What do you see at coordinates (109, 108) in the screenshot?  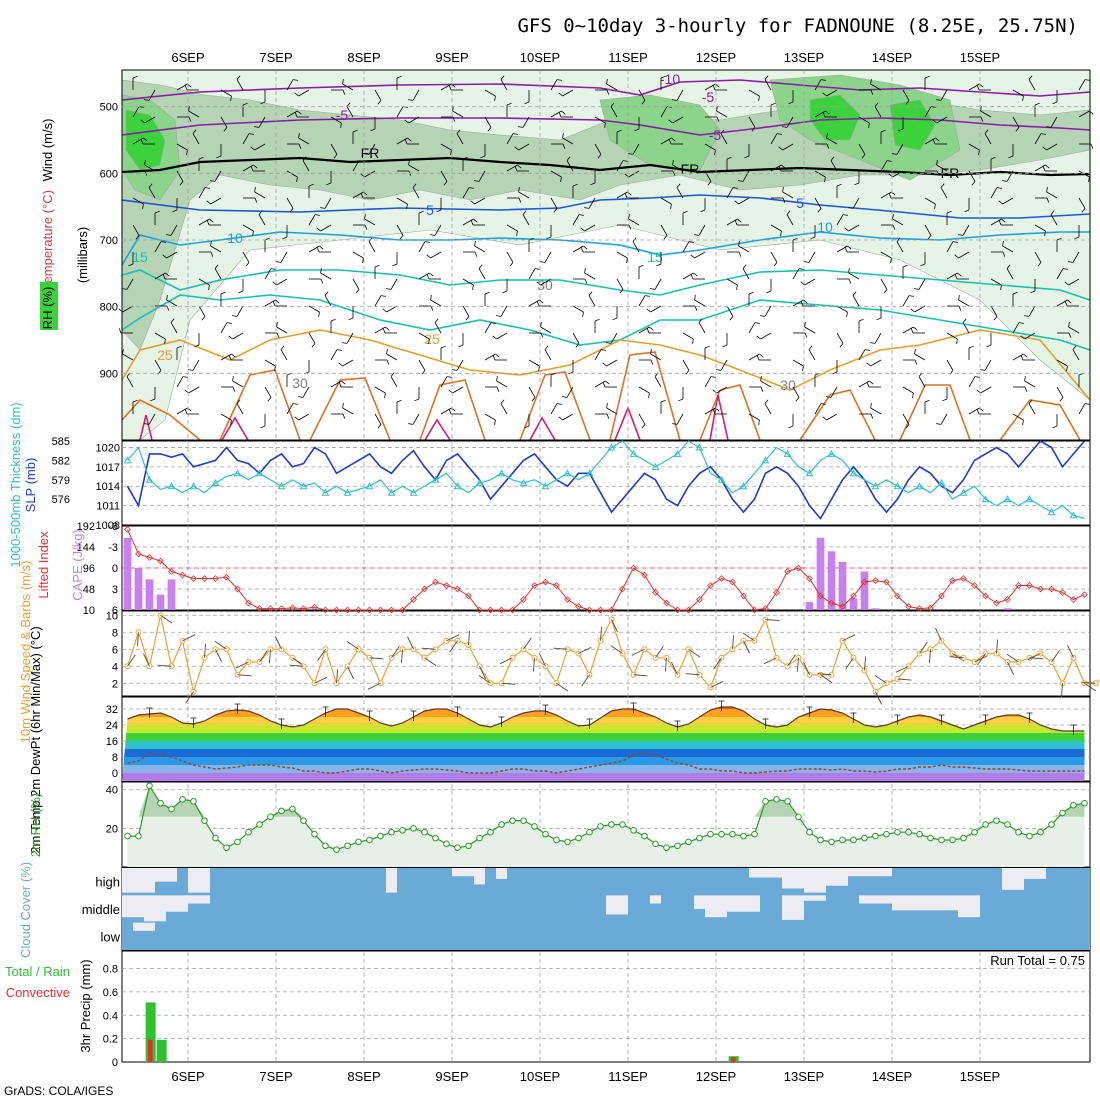 I see `pressure-tick: 500` at bounding box center [109, 108].